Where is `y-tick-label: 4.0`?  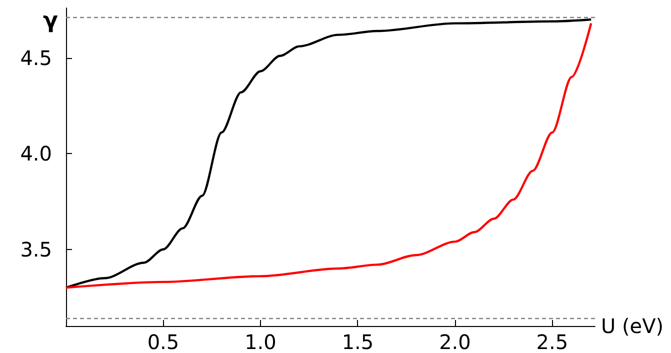
y-tick-label: 4.0 is located at coordinates (36, 154).